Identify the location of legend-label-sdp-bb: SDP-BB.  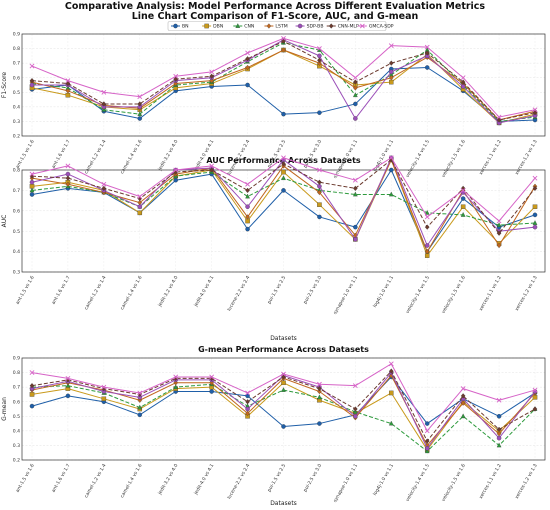
(315, 27).